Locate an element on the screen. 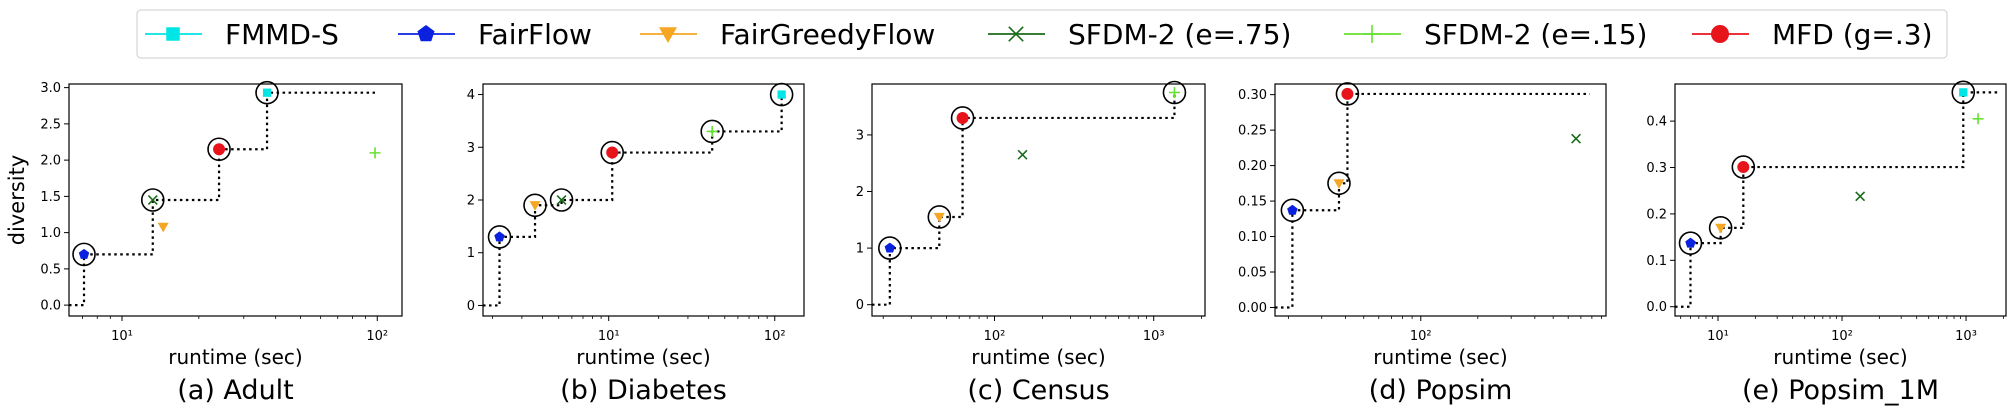  y-tick-label: 0.05 is located at coordinates (1252, 273).